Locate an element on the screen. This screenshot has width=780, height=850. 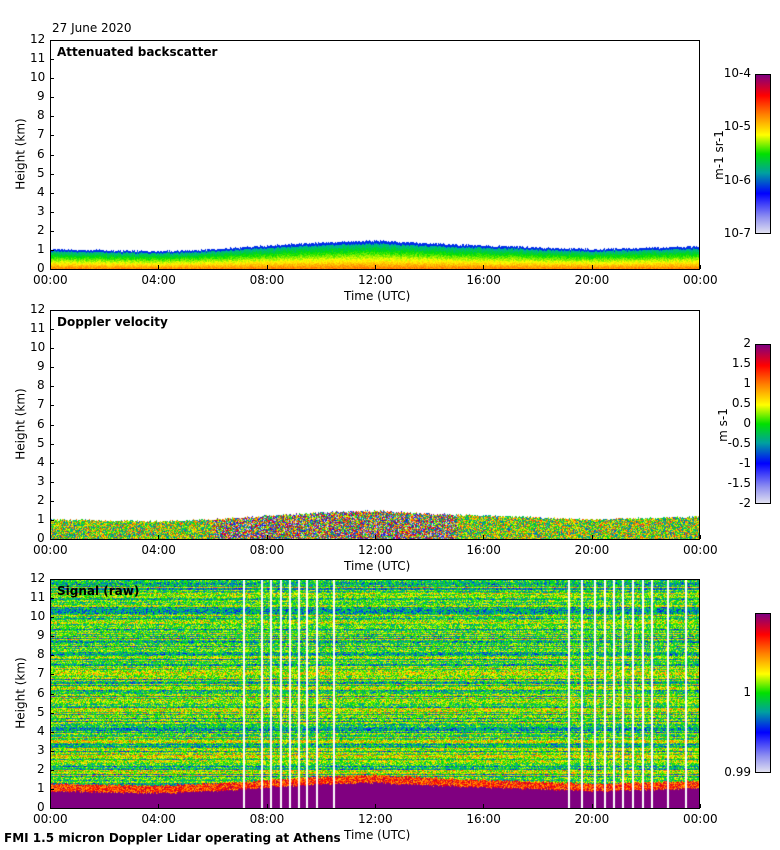
colorbar-tick-label: 1.5 is located at coordinates (741, 363).